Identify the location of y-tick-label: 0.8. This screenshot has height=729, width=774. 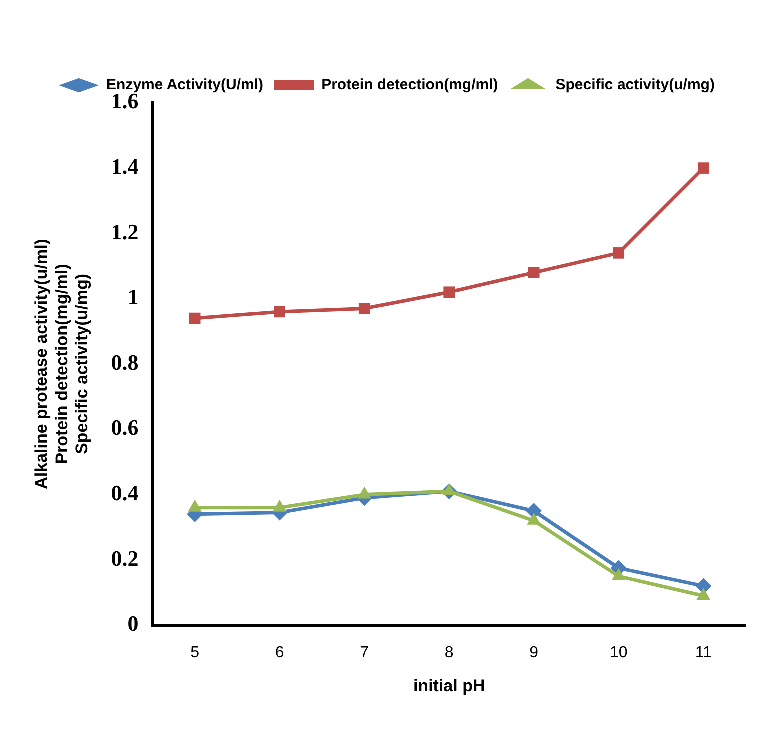
(125, 362).